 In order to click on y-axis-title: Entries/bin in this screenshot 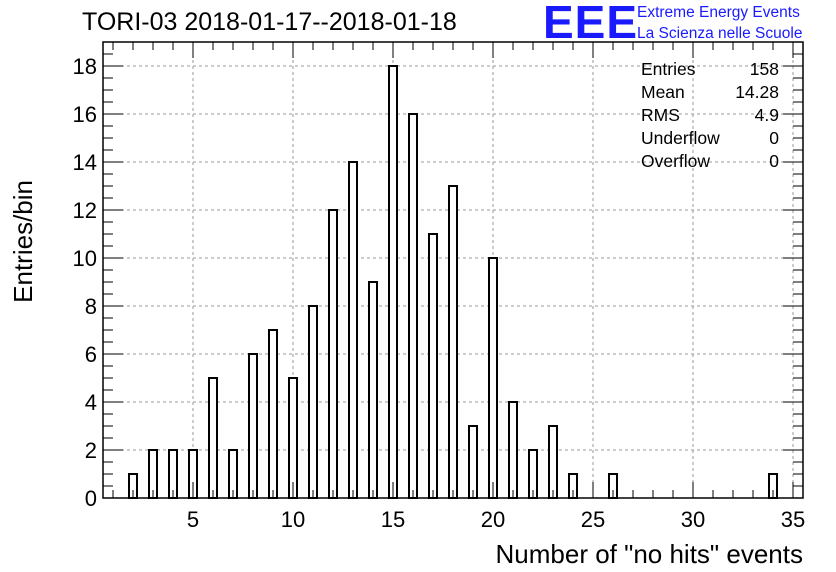, I will do `click(23, 241)`.